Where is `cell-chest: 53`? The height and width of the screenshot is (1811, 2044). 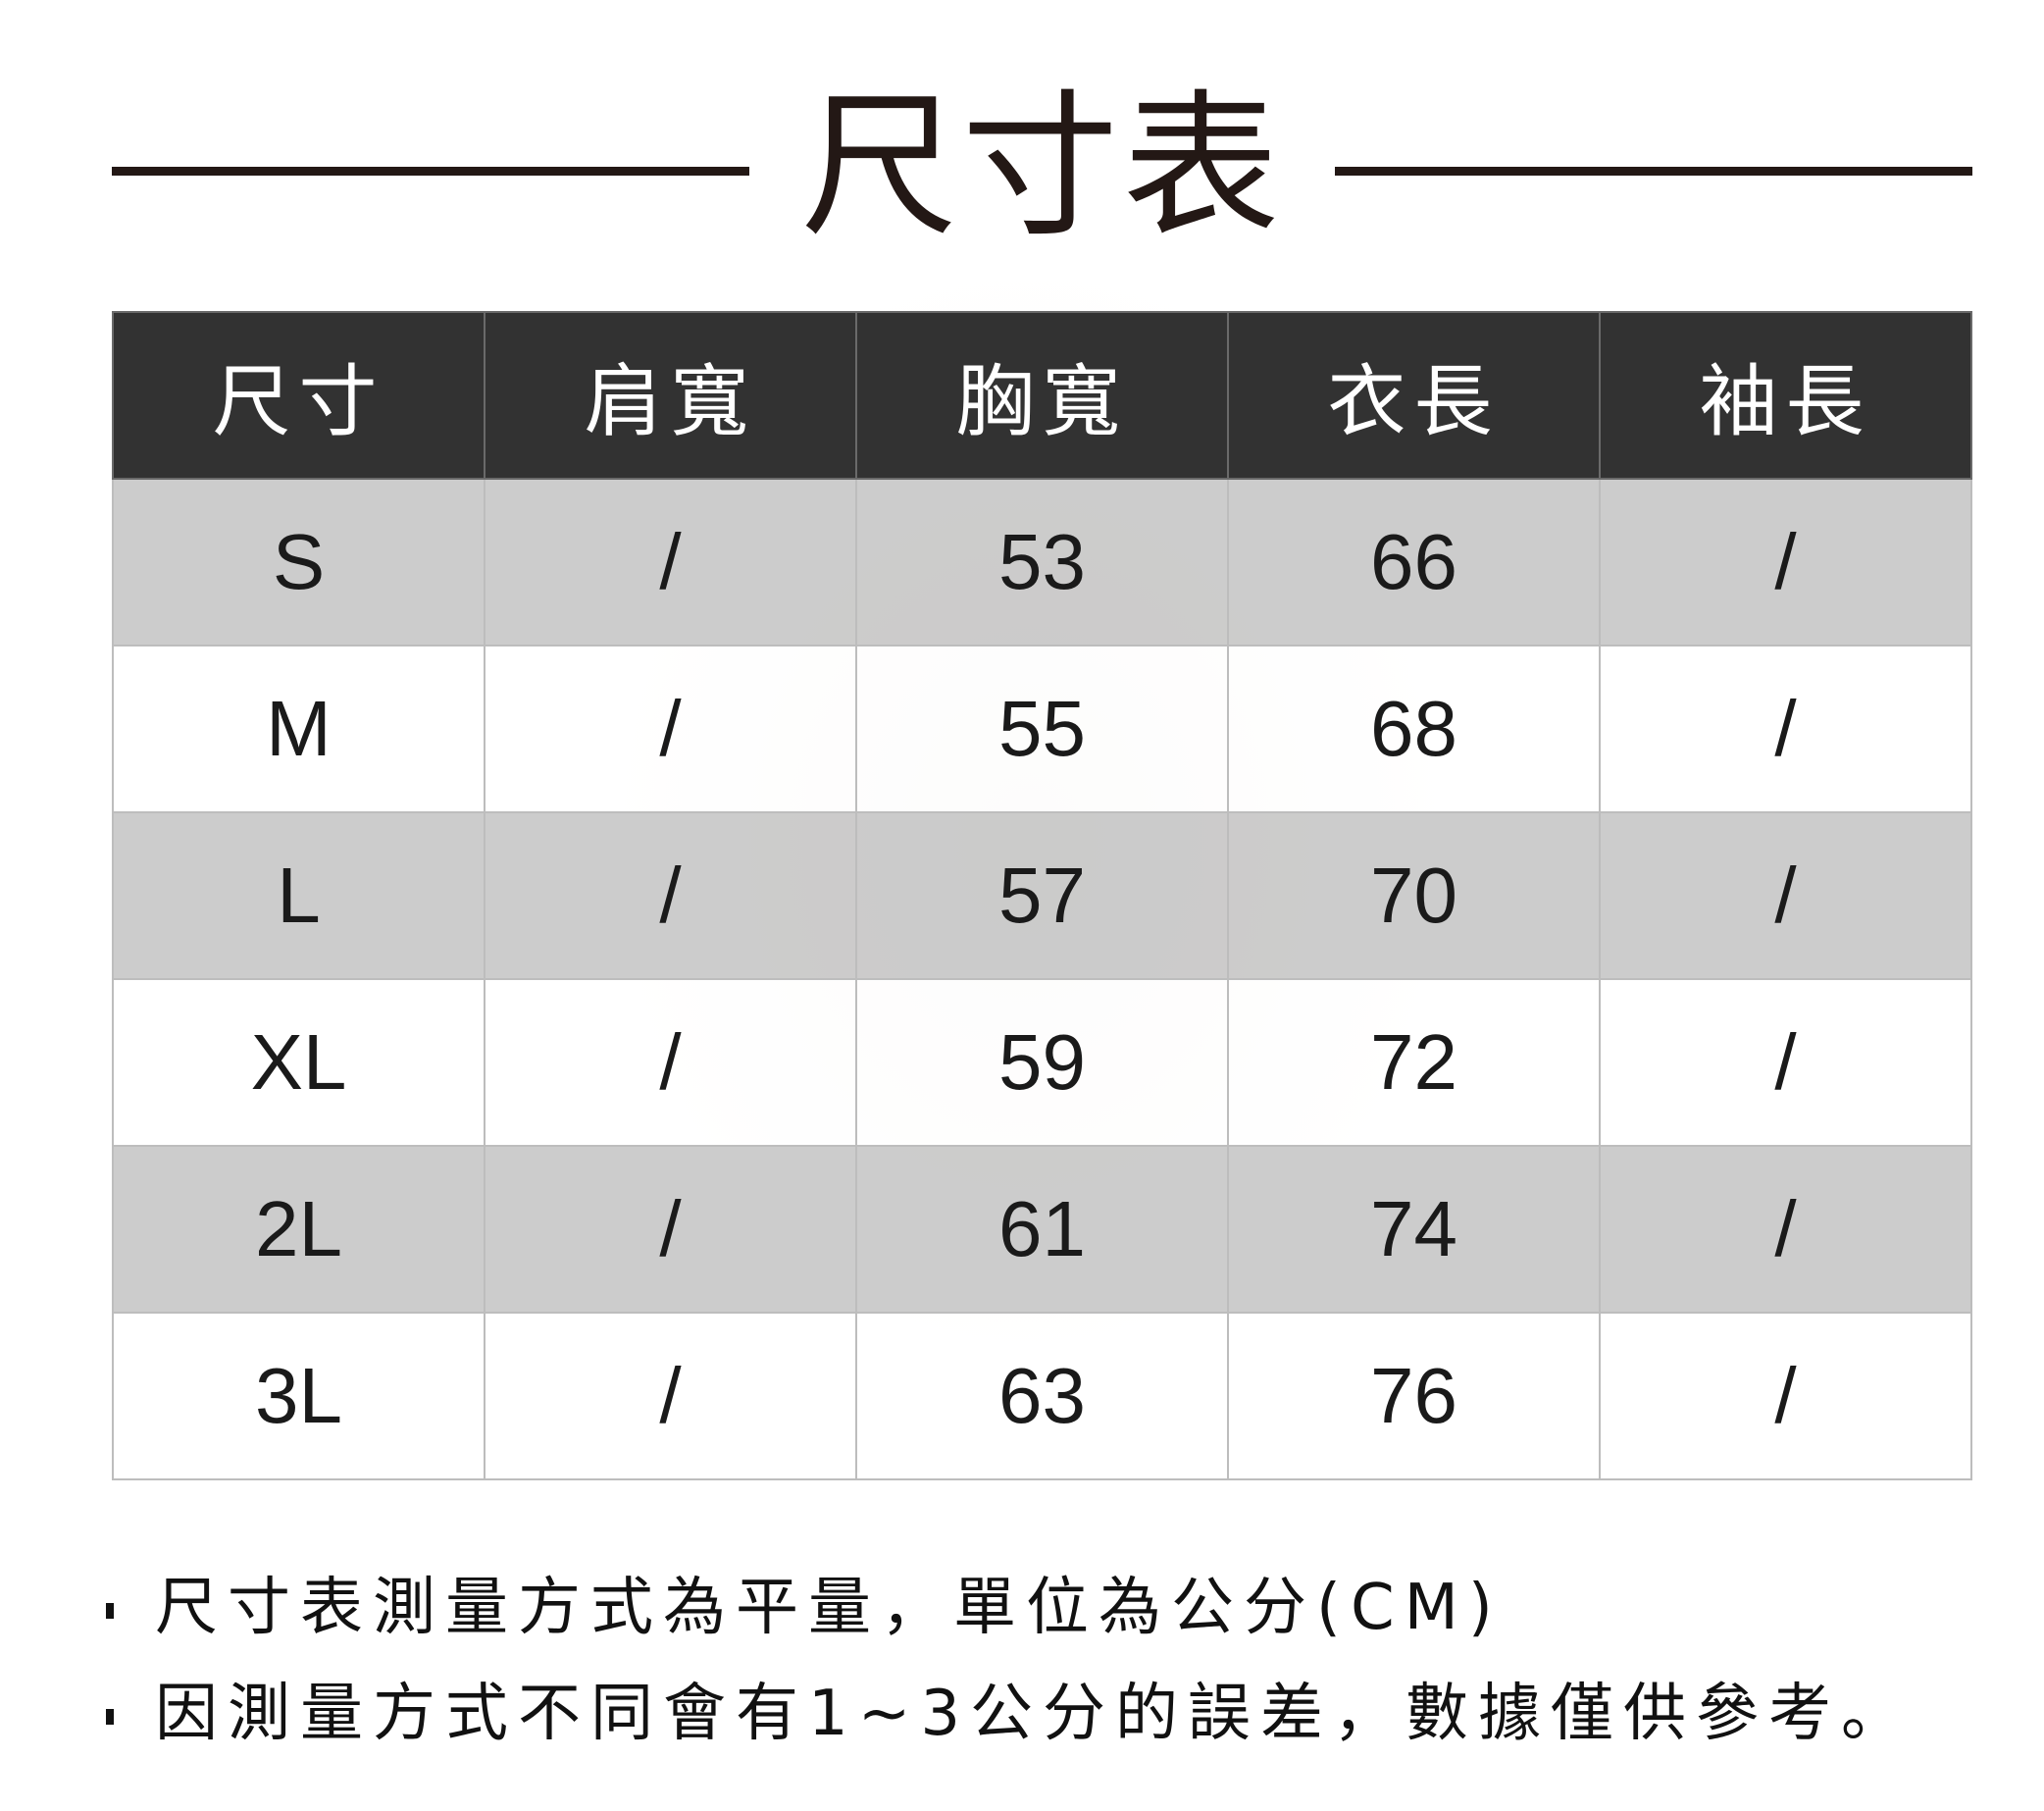 cell-chest: 53 is located at coordinates (1042, 563).